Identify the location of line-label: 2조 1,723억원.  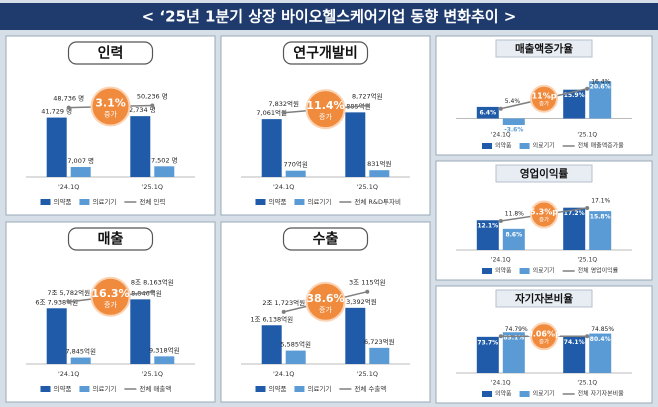
(283, 302).